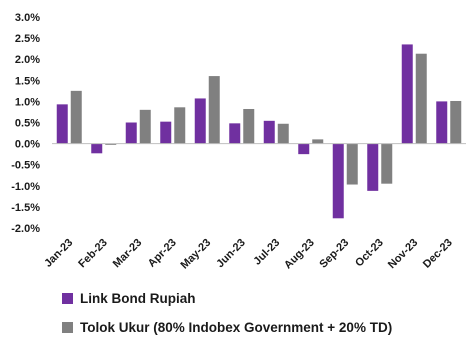 This screenshot has height=338, width=469. I want to click on x-tick-label: Jul-23, so click(266, 252).